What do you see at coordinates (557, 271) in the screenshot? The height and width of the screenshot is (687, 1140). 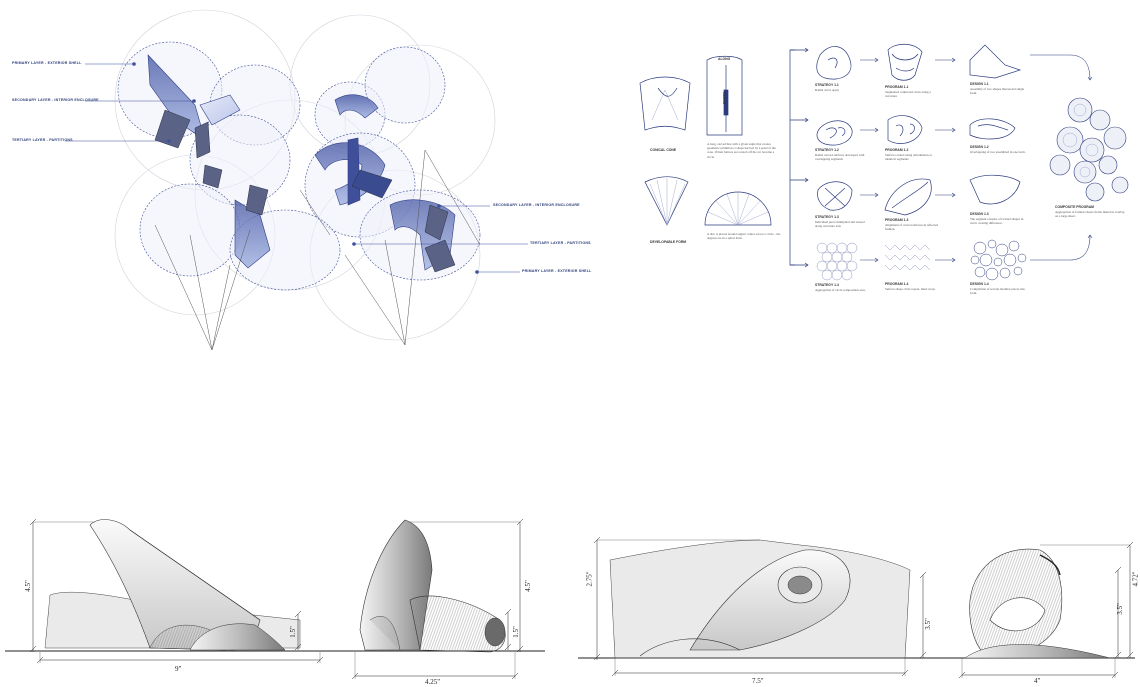 I see `label-primary-exterior-right: PRIMARY LAYER - EXTERIOR SHELL` at bounding box center [557, 271].